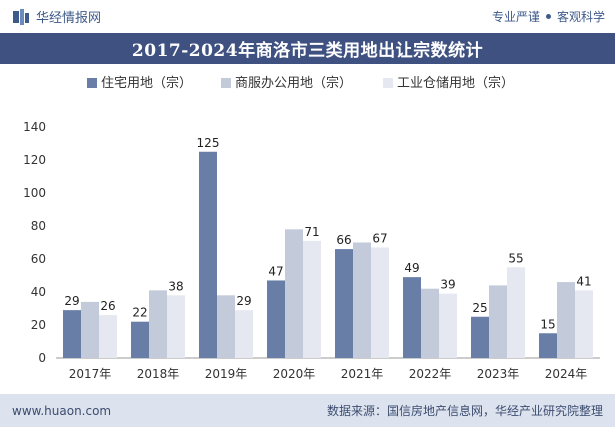 The height and width of the screenshot is (427, 615). Describe the element at coordinates (294, 374) in the screenshot. I see `x-tick-label: 2020年` at that location.